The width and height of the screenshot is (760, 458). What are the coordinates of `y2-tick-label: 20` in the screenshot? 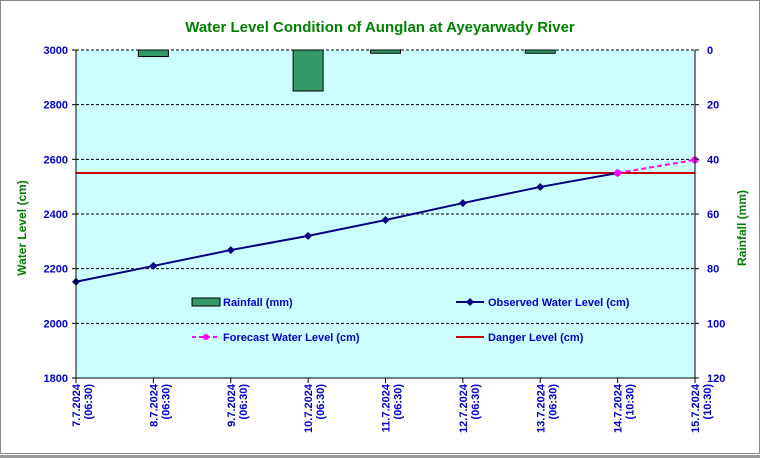 It's located at (713, 106).